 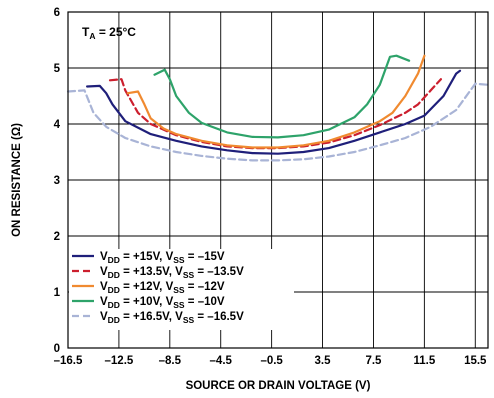 I want to click on y-tick-label: 4, so click(x=57, y=125).